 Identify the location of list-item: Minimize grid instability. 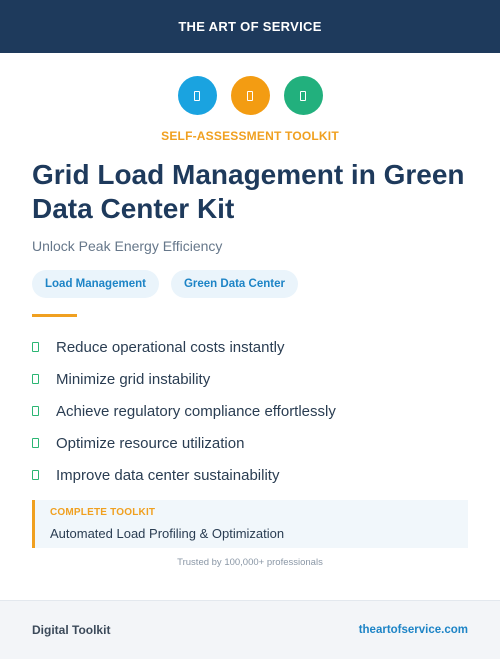
(184, 379).